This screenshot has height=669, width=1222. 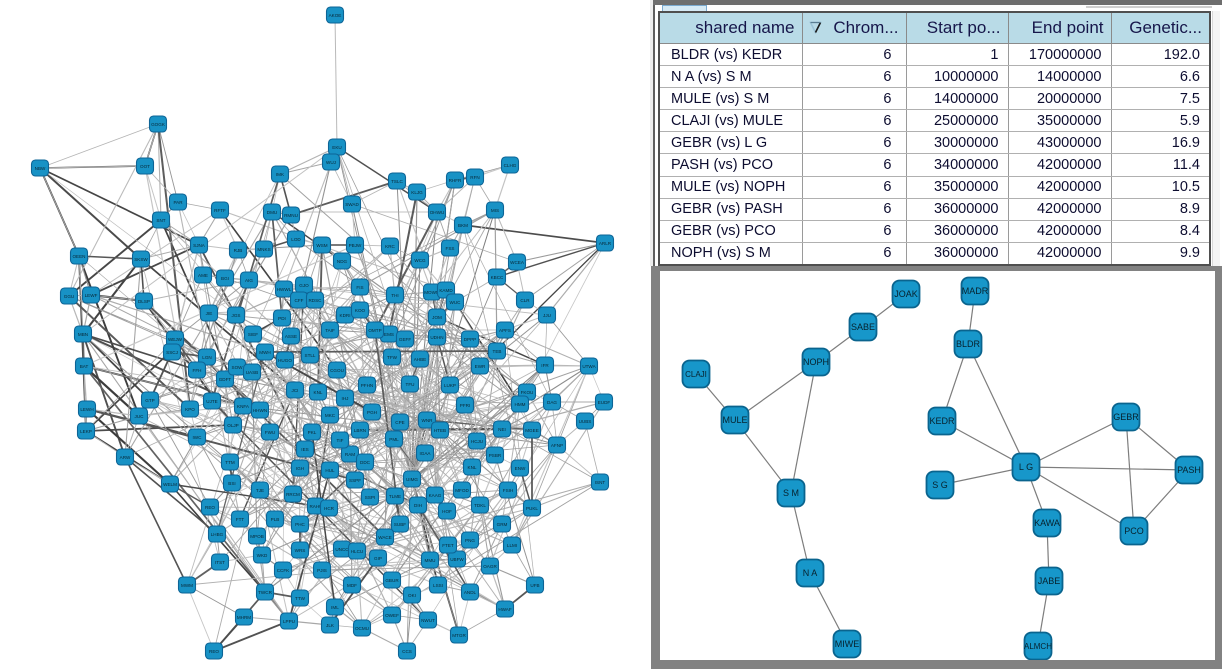 I want to click on svg-text: HHWN, so click(x=260, y=410).